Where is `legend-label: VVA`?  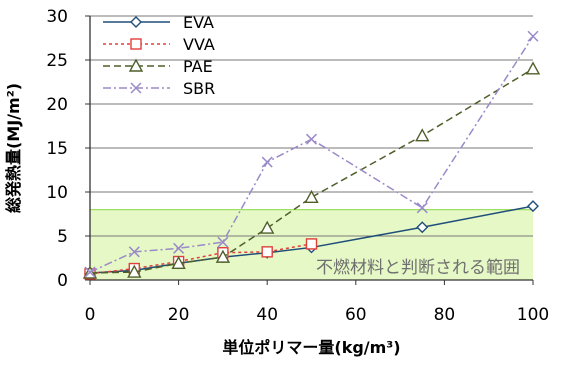 legend-label: VVA is located at coordinates (199, 44).